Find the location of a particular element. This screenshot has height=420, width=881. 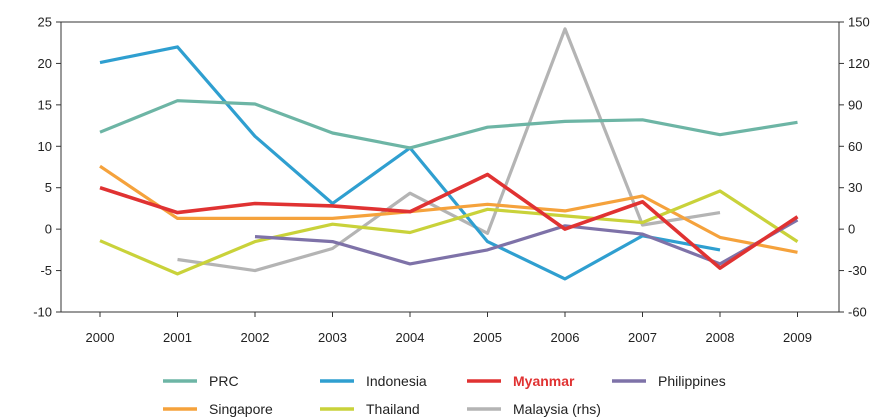

y-tick-label: 20 is located at coordinates (45, 63).